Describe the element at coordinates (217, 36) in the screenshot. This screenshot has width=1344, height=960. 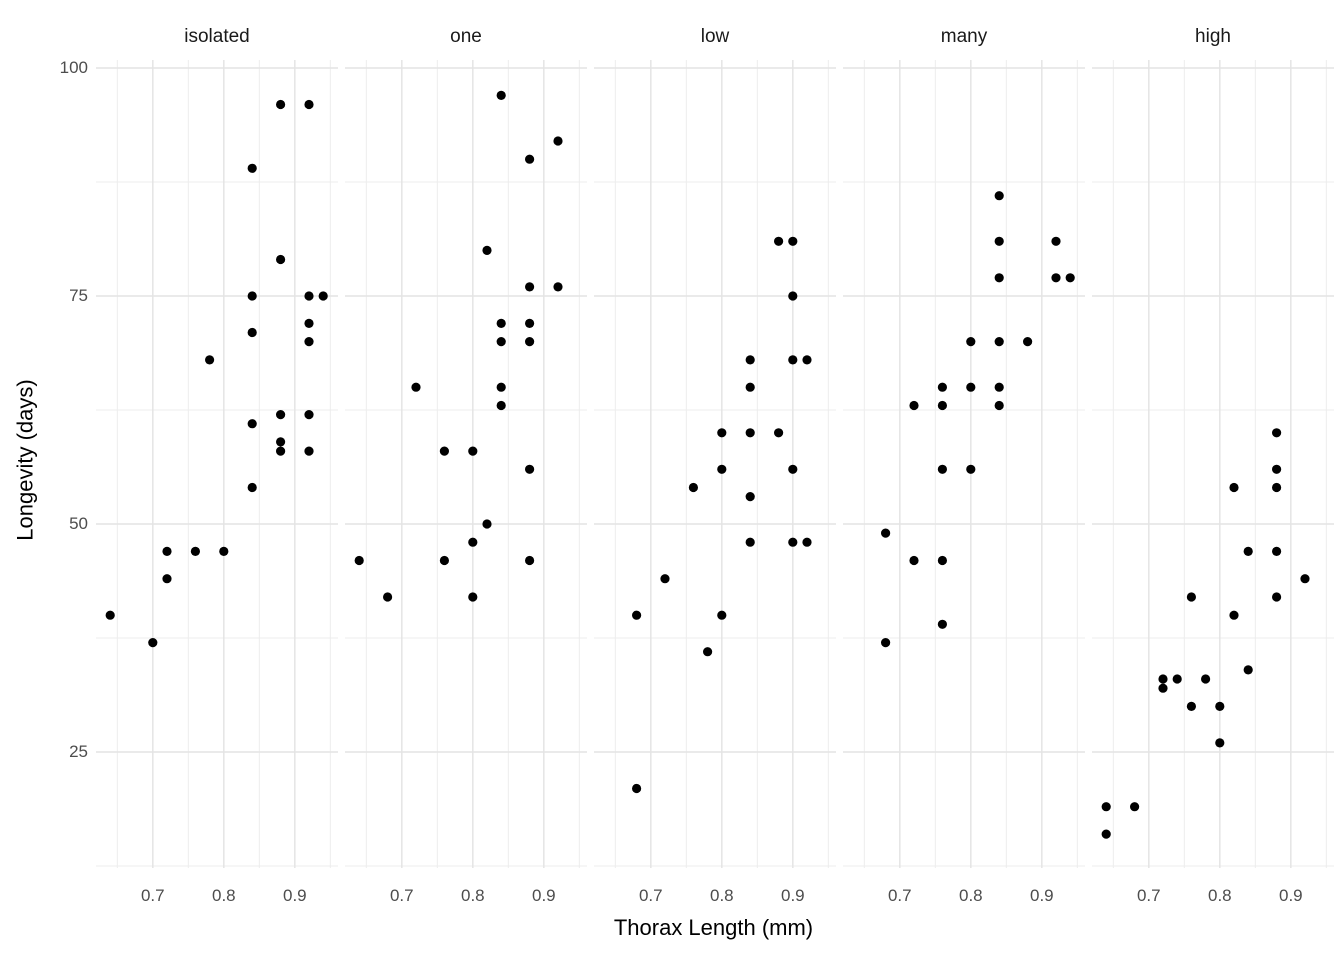
I see `facet-label-isolated: isolated` at that location.